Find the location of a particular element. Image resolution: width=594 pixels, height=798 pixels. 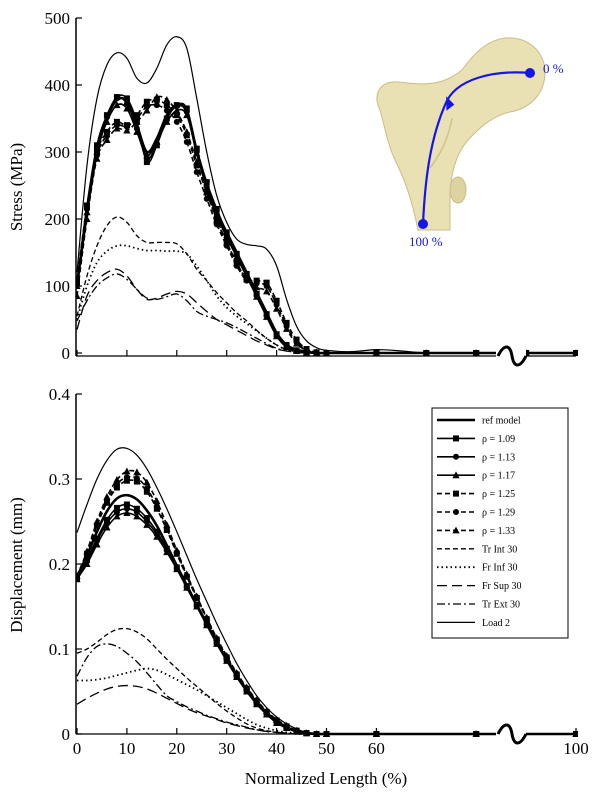

path-start-label: 0 % is located at coordinates (553, 68).